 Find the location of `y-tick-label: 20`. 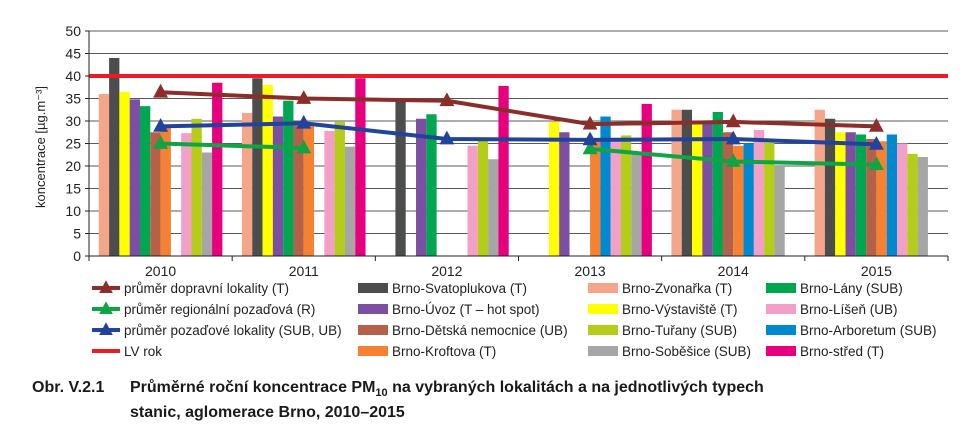

y-tick-label: 20 is located at coordinates (73, 166).